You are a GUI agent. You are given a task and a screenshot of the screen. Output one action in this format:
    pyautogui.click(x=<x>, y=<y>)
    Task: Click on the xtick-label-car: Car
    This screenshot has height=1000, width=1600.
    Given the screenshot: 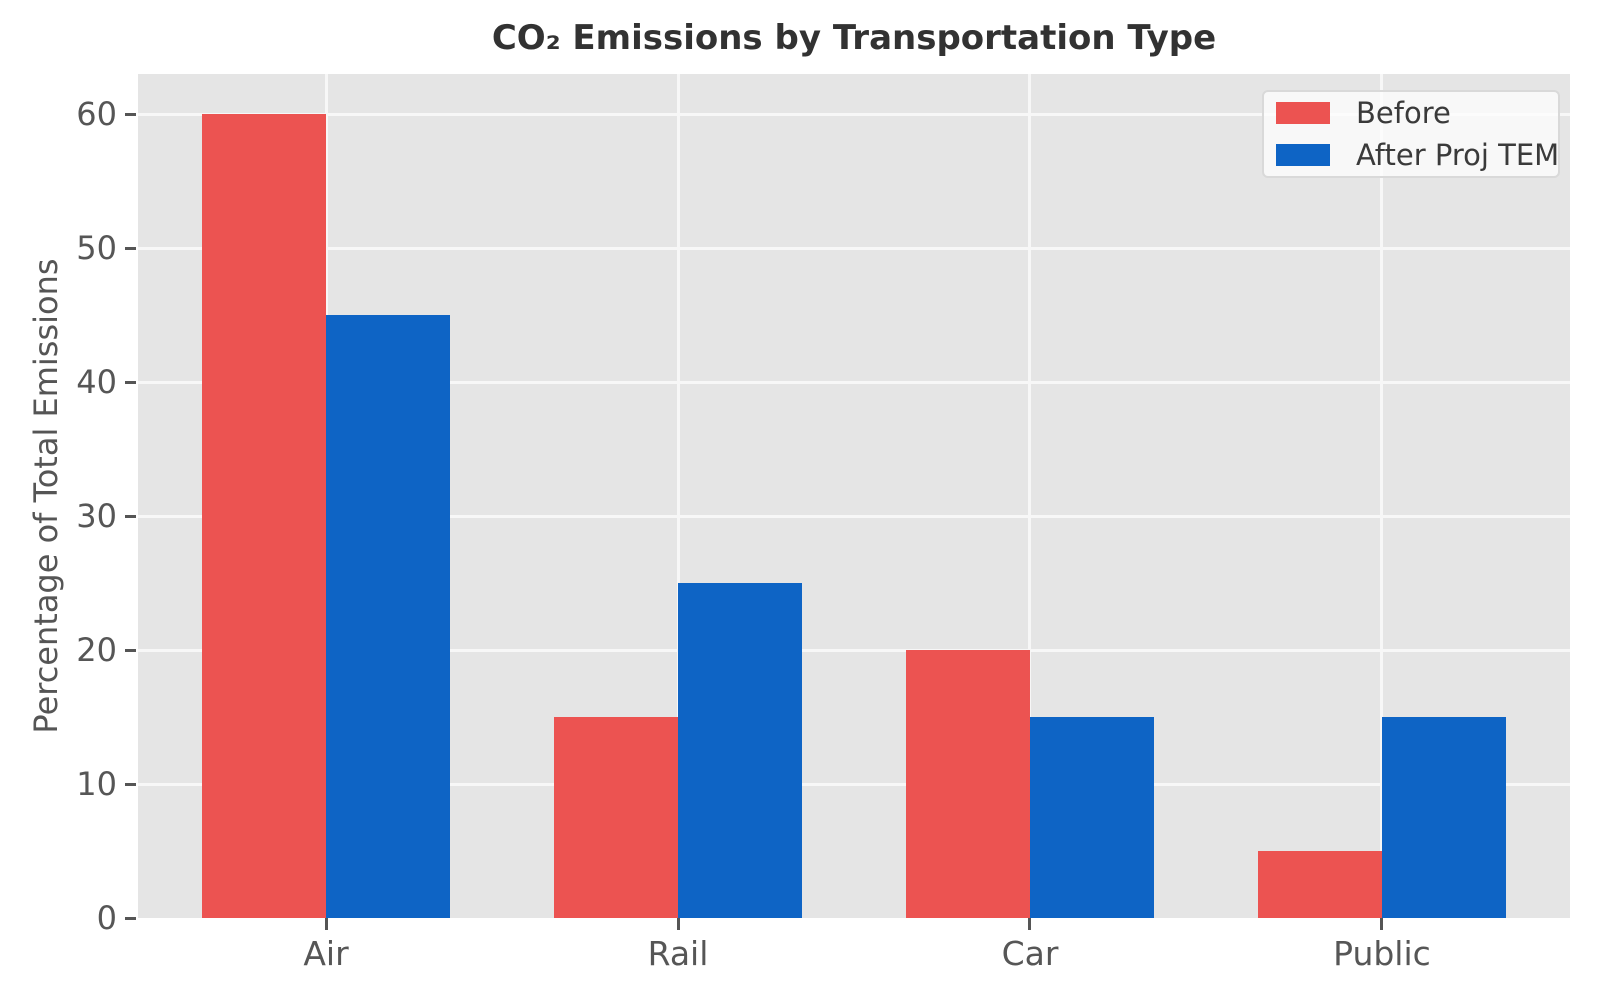 What is the action you would take?
    pyautogui.click(x=1030, y=953)
    